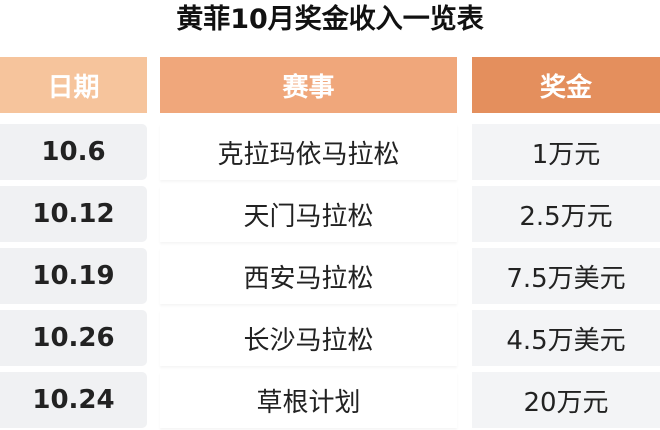  What do you see at coordinates (566, 338) in the screenshot?
I see `prize-cell: 4.5万美元` at bounding box center [566, 338].